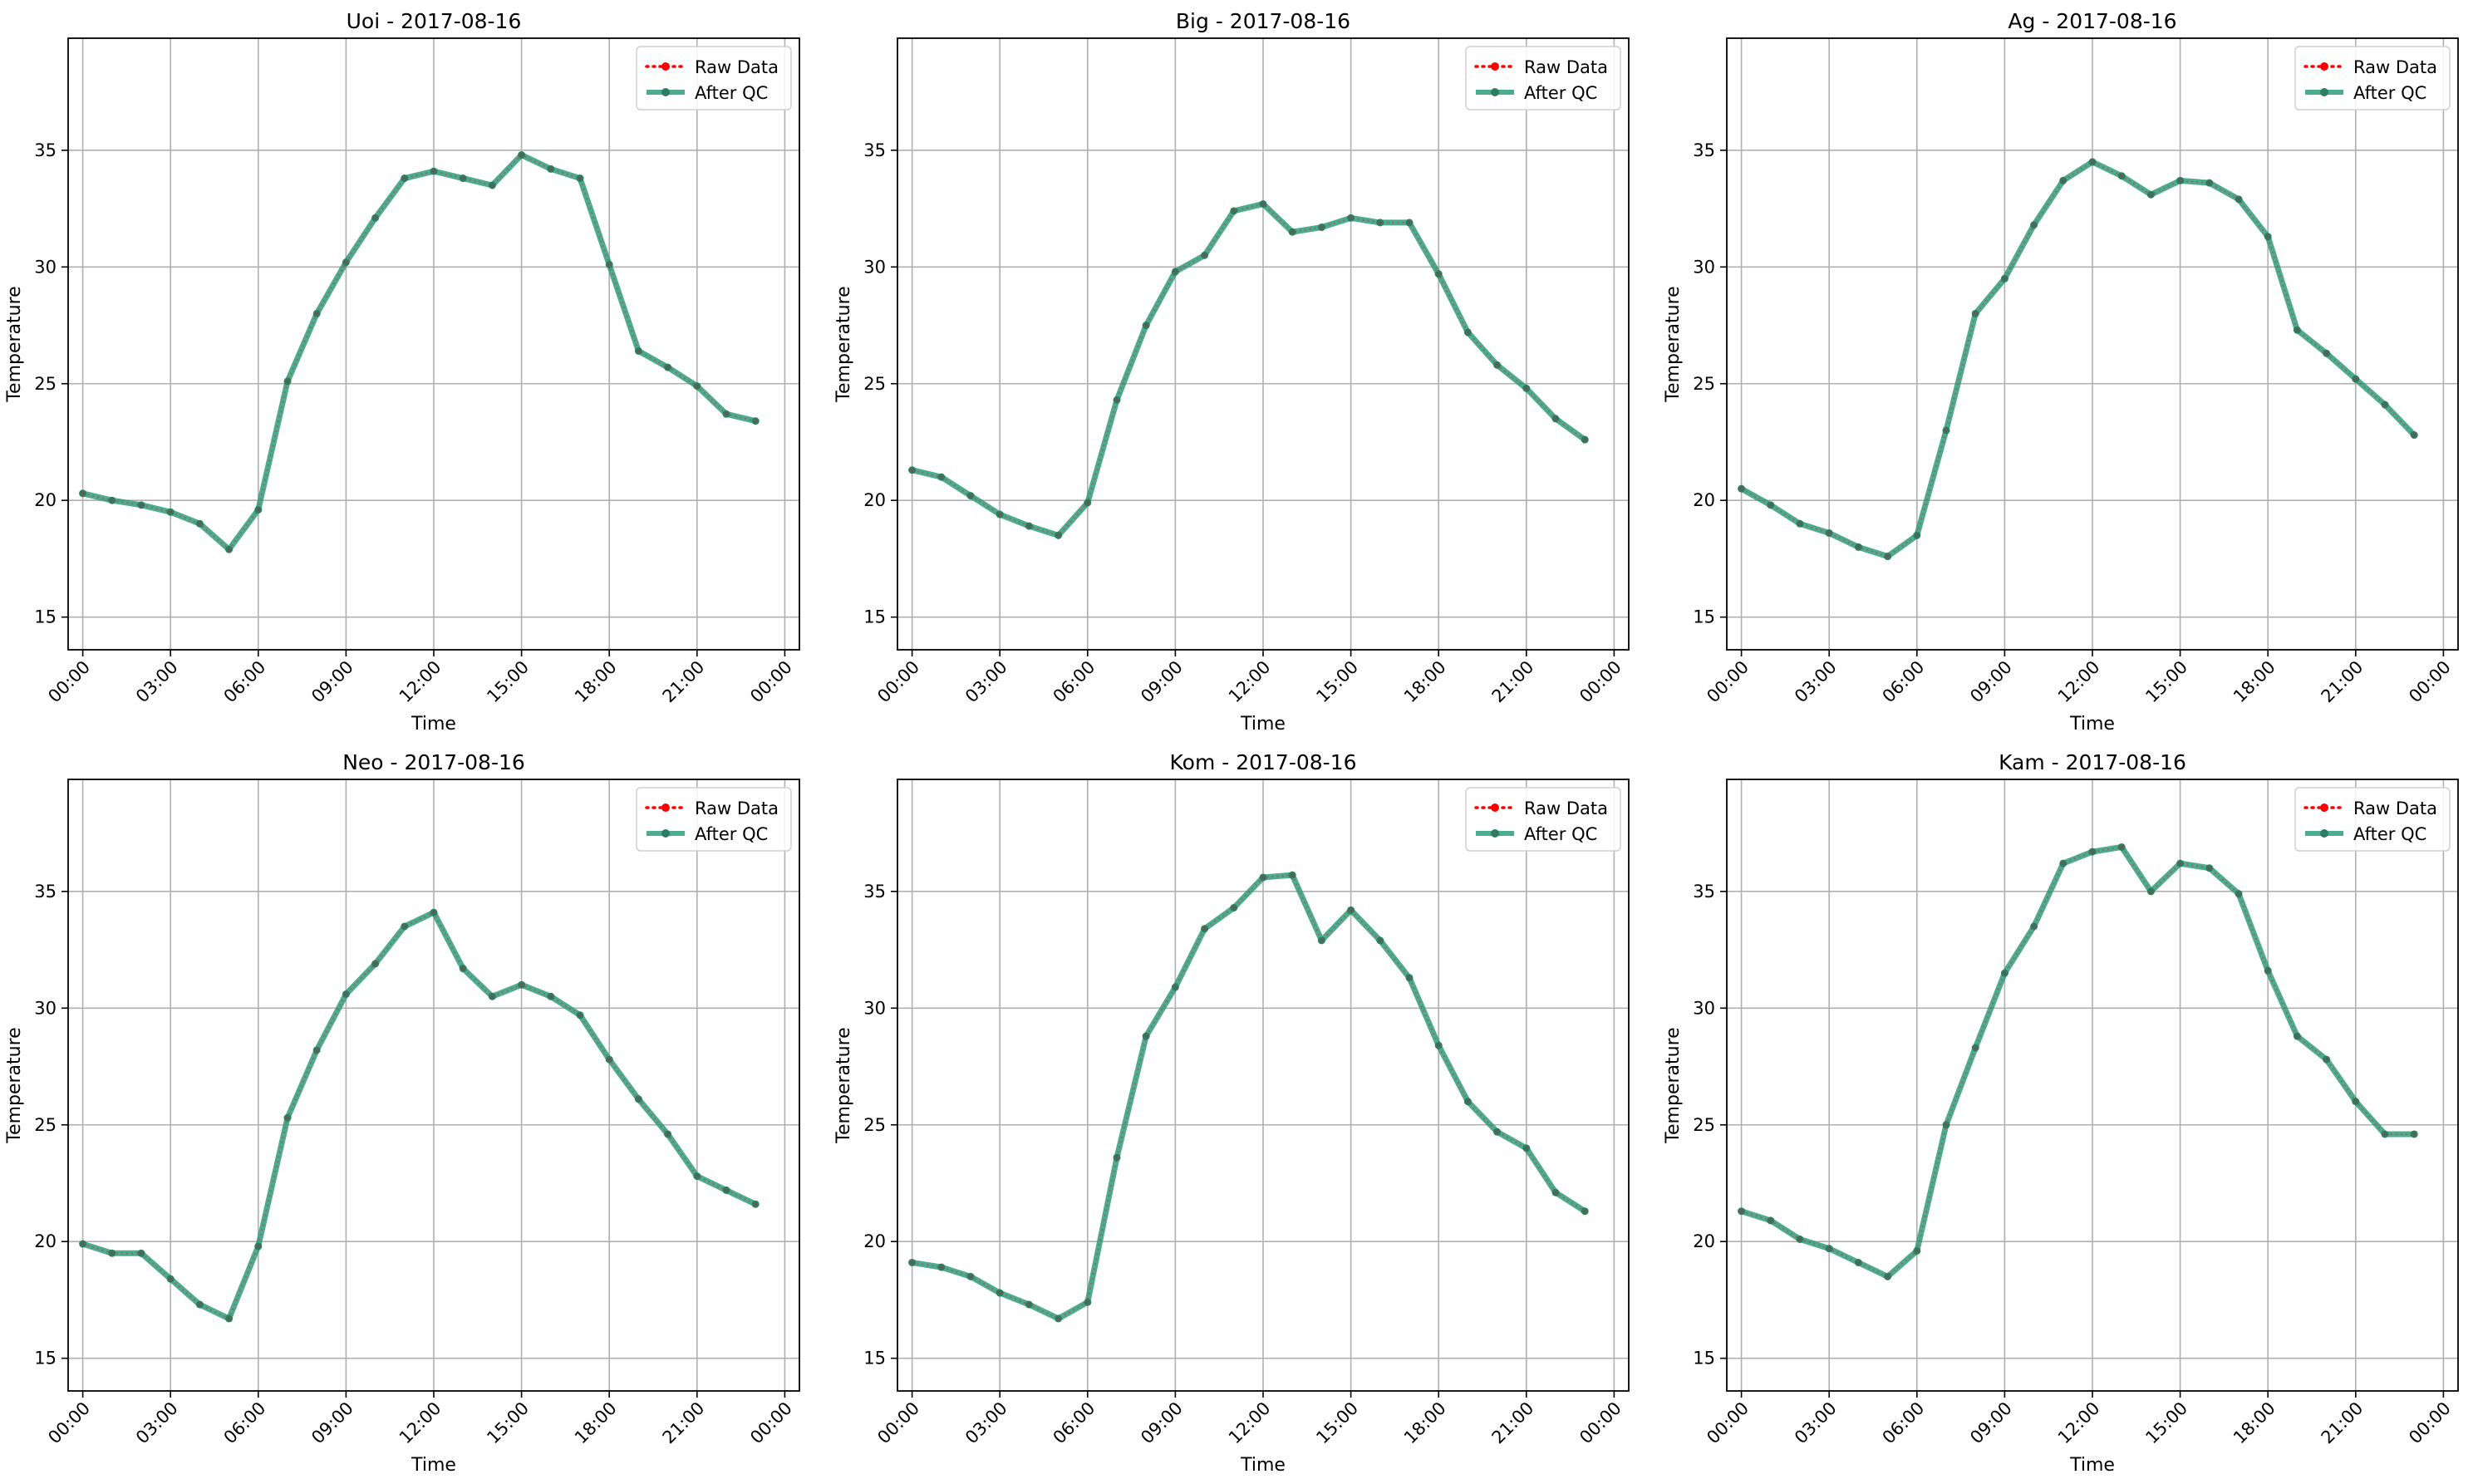 Image resolution: width=2478 pixels, height=1484 pixels. What do you see at coordinates (419, 352) in the screenshot?
I see `series-line-raw-data` at bounding box center [419, 352].